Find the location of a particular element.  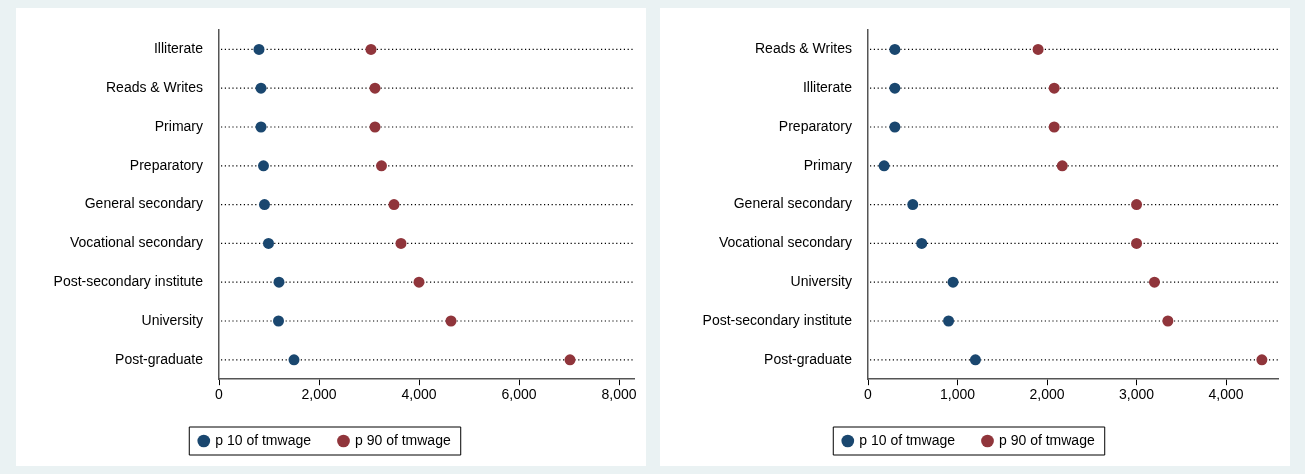

x-tick-label: 3,000 is located at coordinates (1137, 394).